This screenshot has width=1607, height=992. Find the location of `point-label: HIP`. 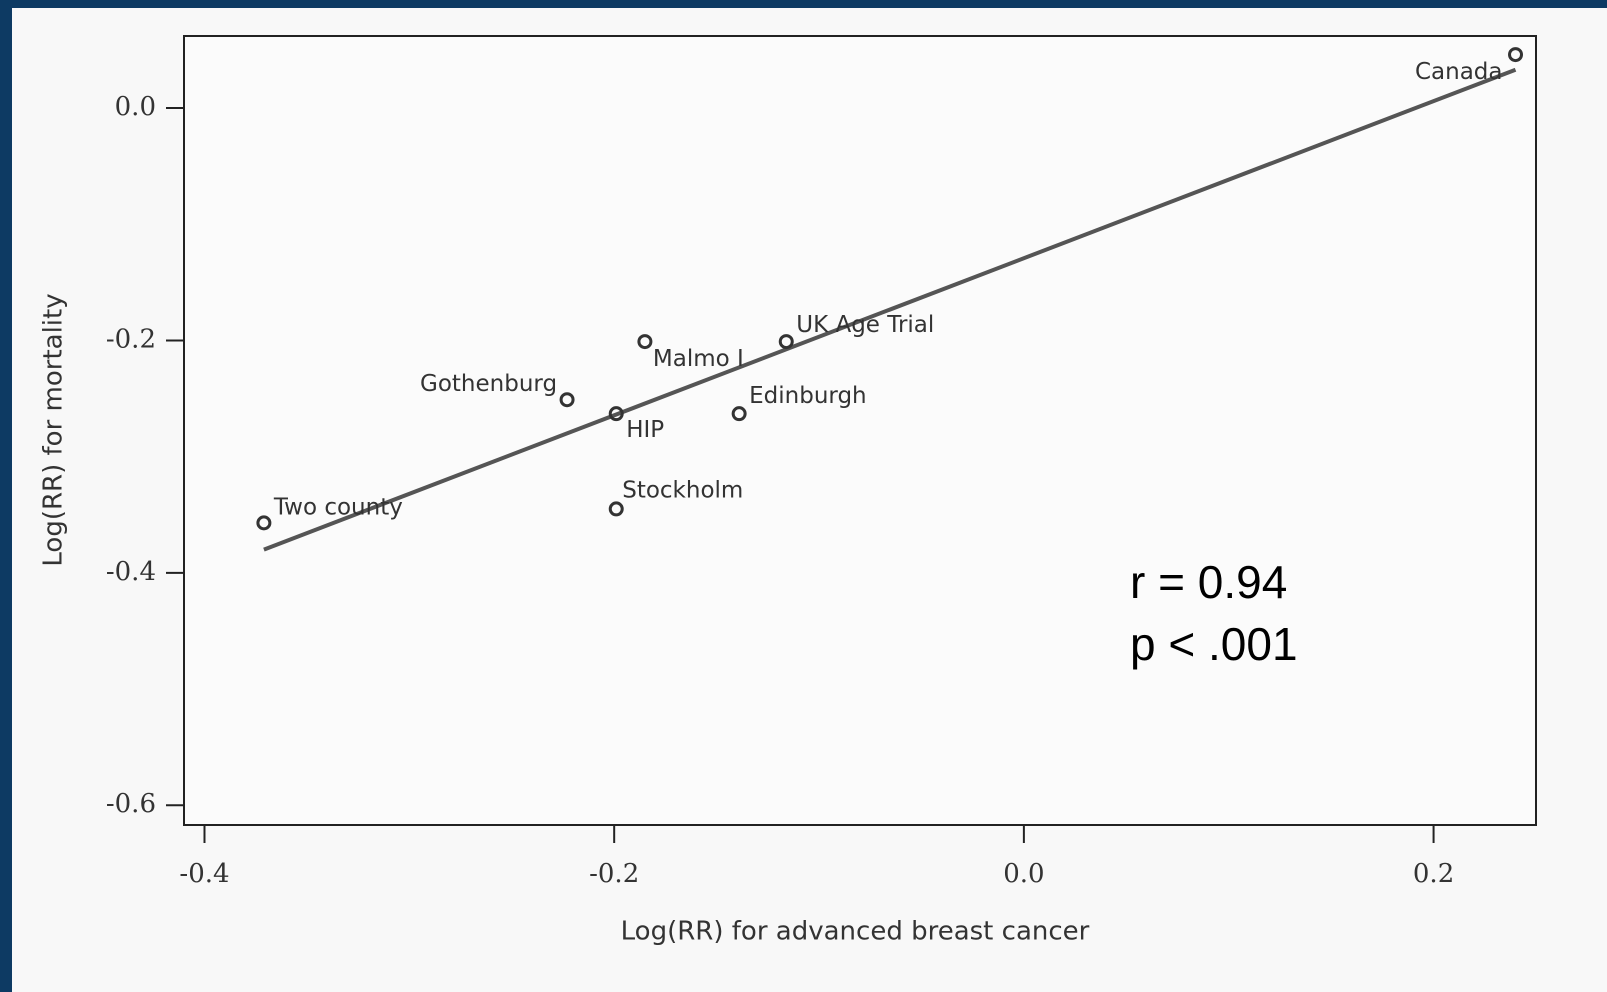

point-label: HIP is located at coordinates (645, 430).